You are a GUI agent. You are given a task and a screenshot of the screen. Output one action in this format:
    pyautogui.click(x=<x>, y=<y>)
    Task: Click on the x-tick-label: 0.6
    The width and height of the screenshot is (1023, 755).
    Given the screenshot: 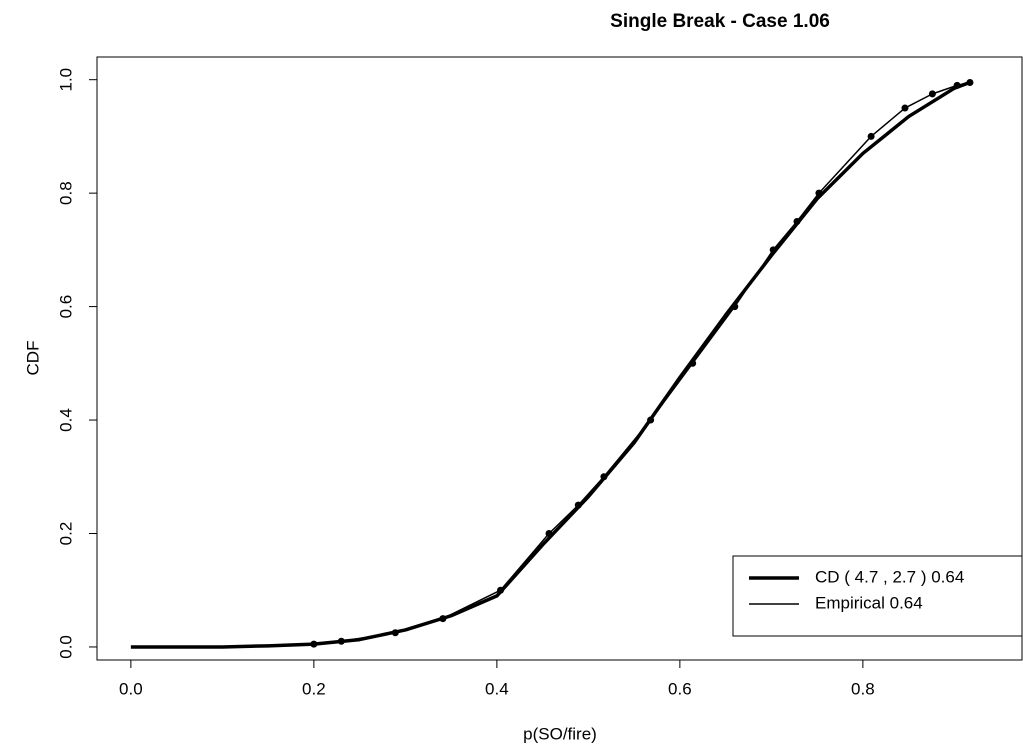 What is the action you would take?
    pyautogui.click(x=680, y=688)
    